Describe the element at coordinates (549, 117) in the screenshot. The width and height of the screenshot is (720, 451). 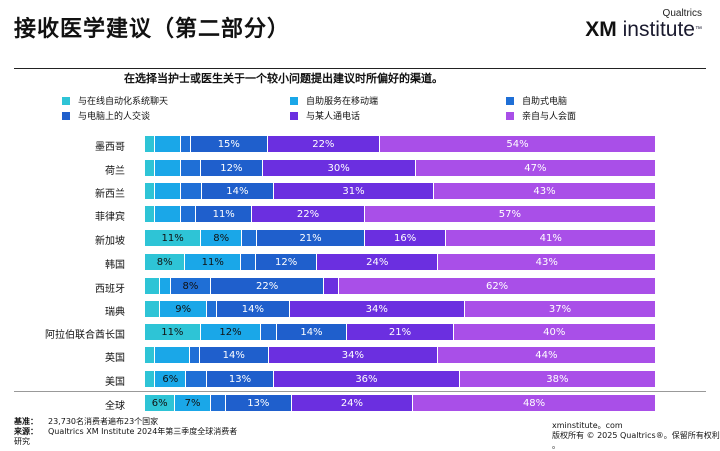
I see `legend-label-6: 亲自与人会面` at that location.